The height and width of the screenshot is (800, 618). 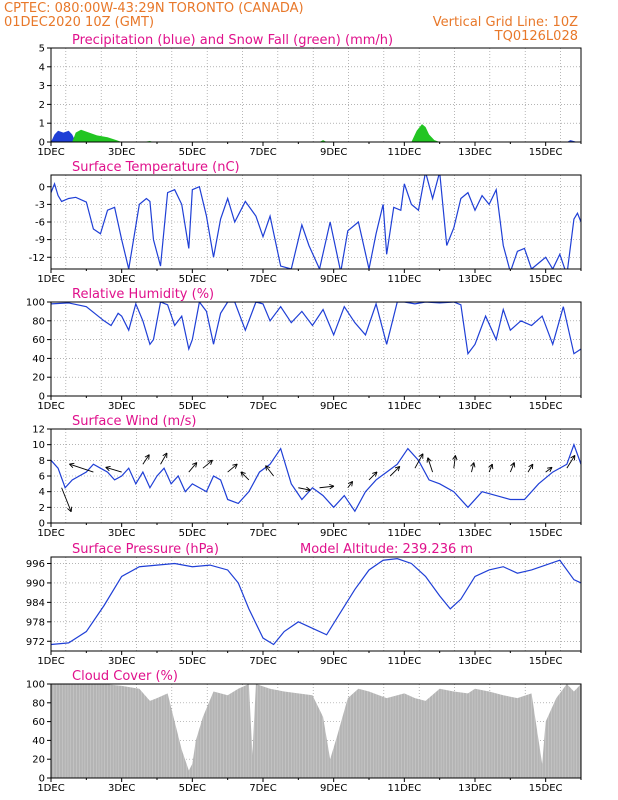 What do you see at coordinates (143, 294) in the screenshot?
I see `panel-title-rh: Relative Humidity (%)` at bounding box center [143, 294].